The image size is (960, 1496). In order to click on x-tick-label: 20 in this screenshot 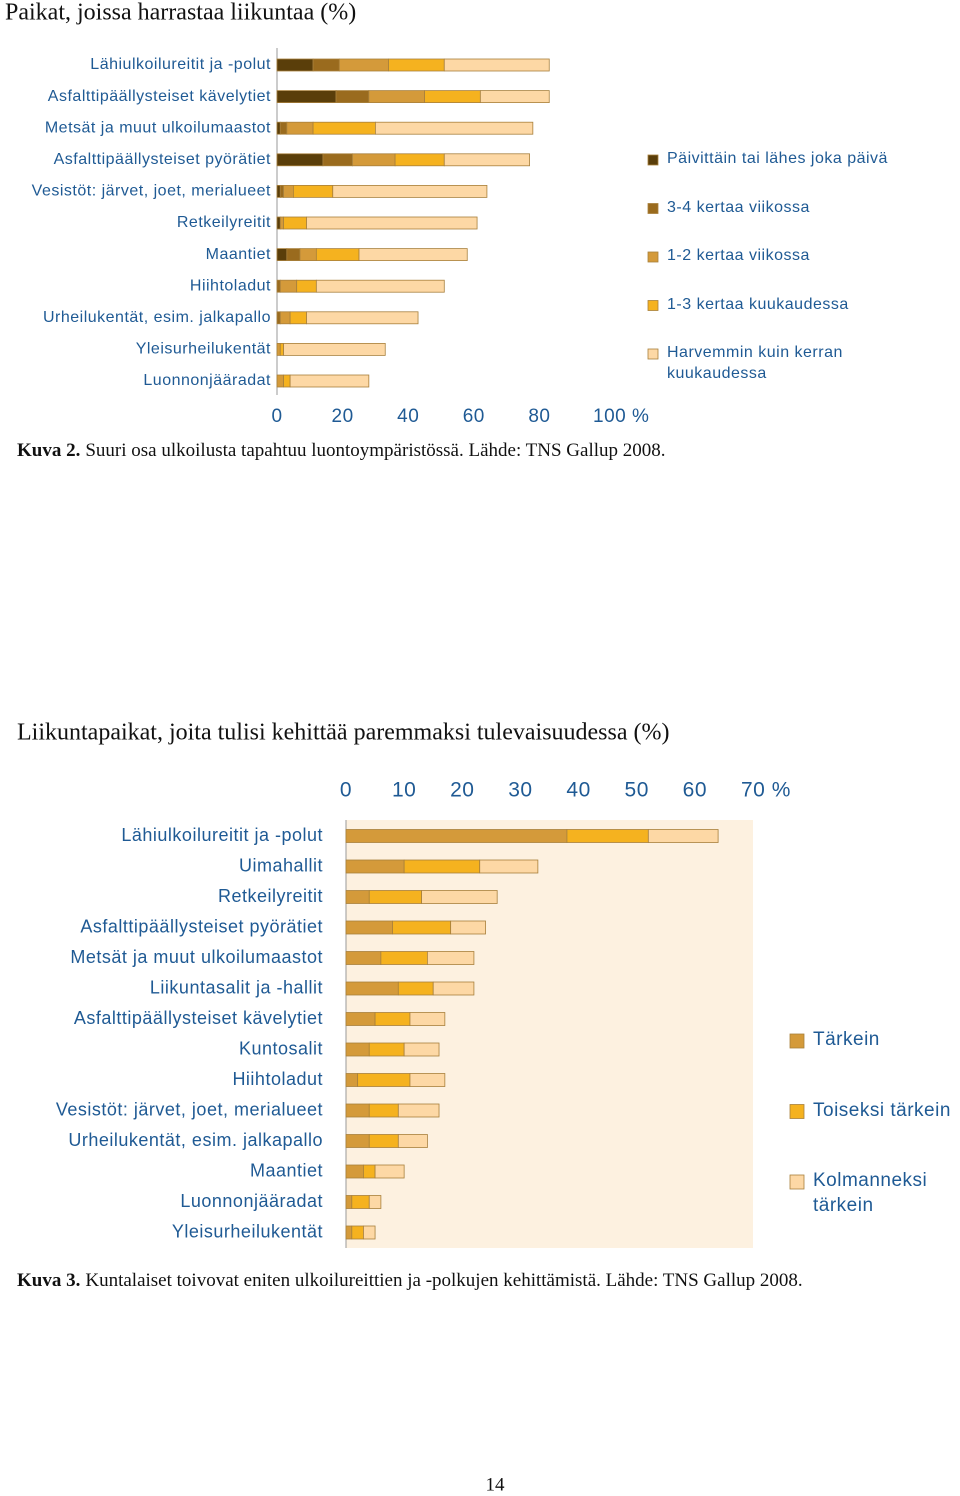, I will do `click(462, 790)`.